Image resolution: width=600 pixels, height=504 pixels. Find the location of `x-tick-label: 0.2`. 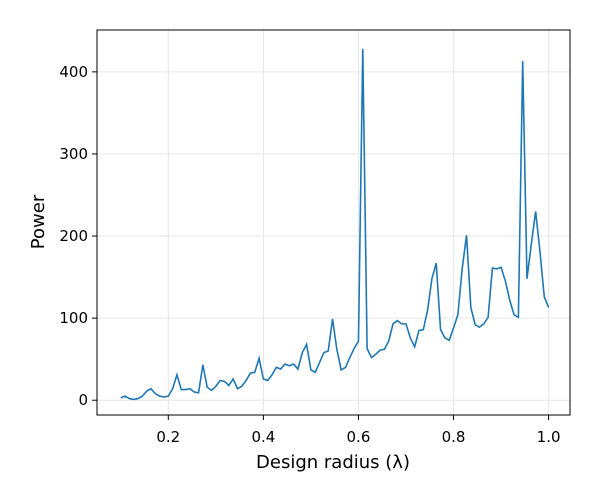

x-tick-label: 0.2 is located at coordinates (168, 437).